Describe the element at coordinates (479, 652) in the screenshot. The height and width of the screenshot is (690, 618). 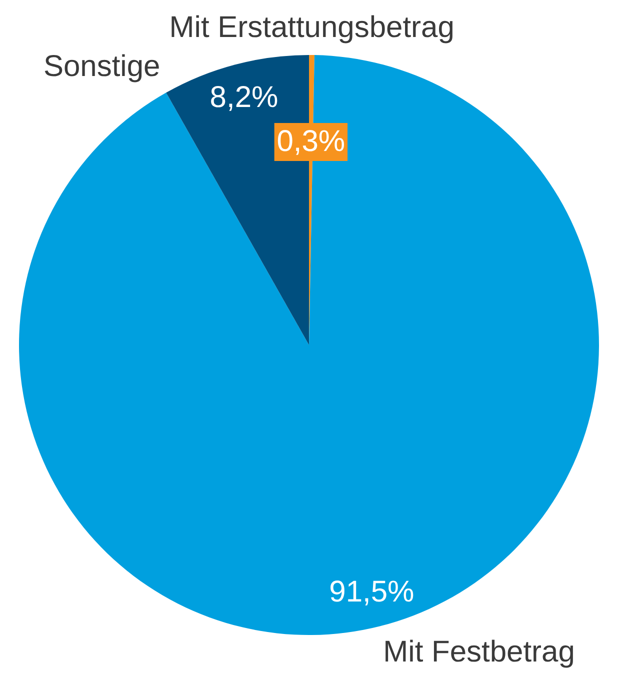
I see `slice-label: Mit Festbetrag` at that location.